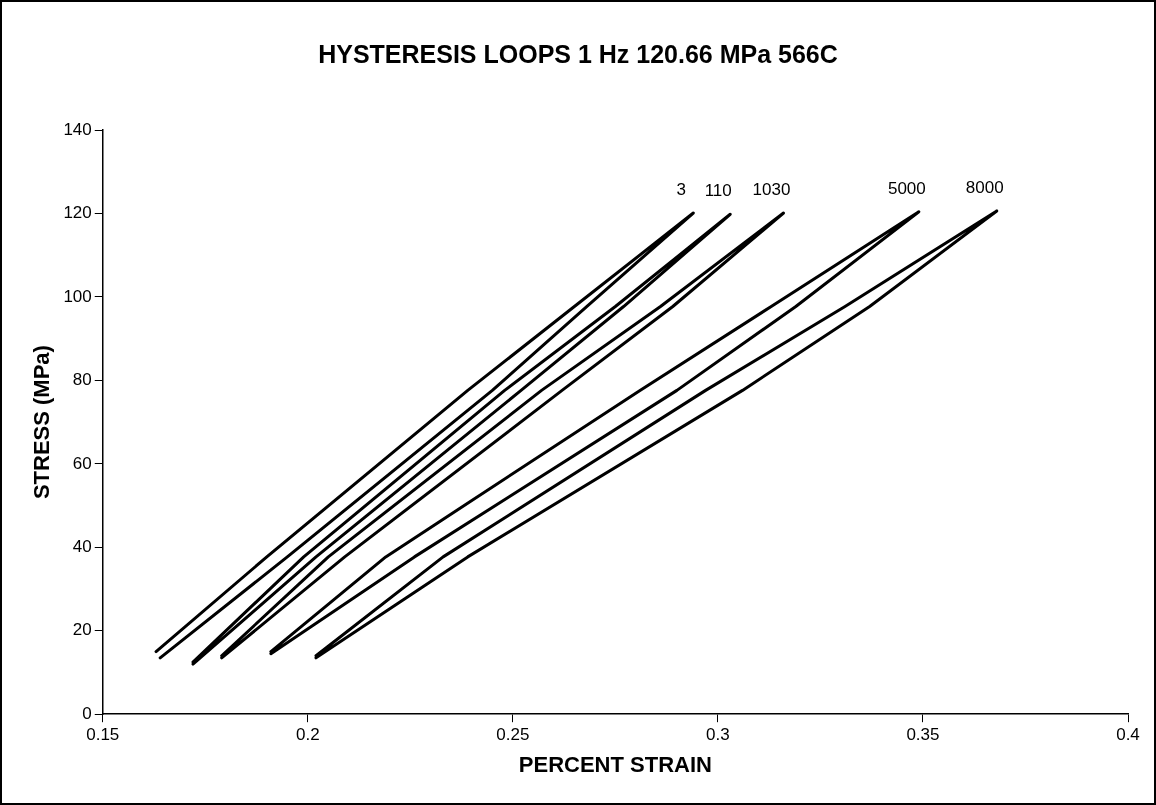  I want to click on x-tick-label: 0.15, so click(103, 735).